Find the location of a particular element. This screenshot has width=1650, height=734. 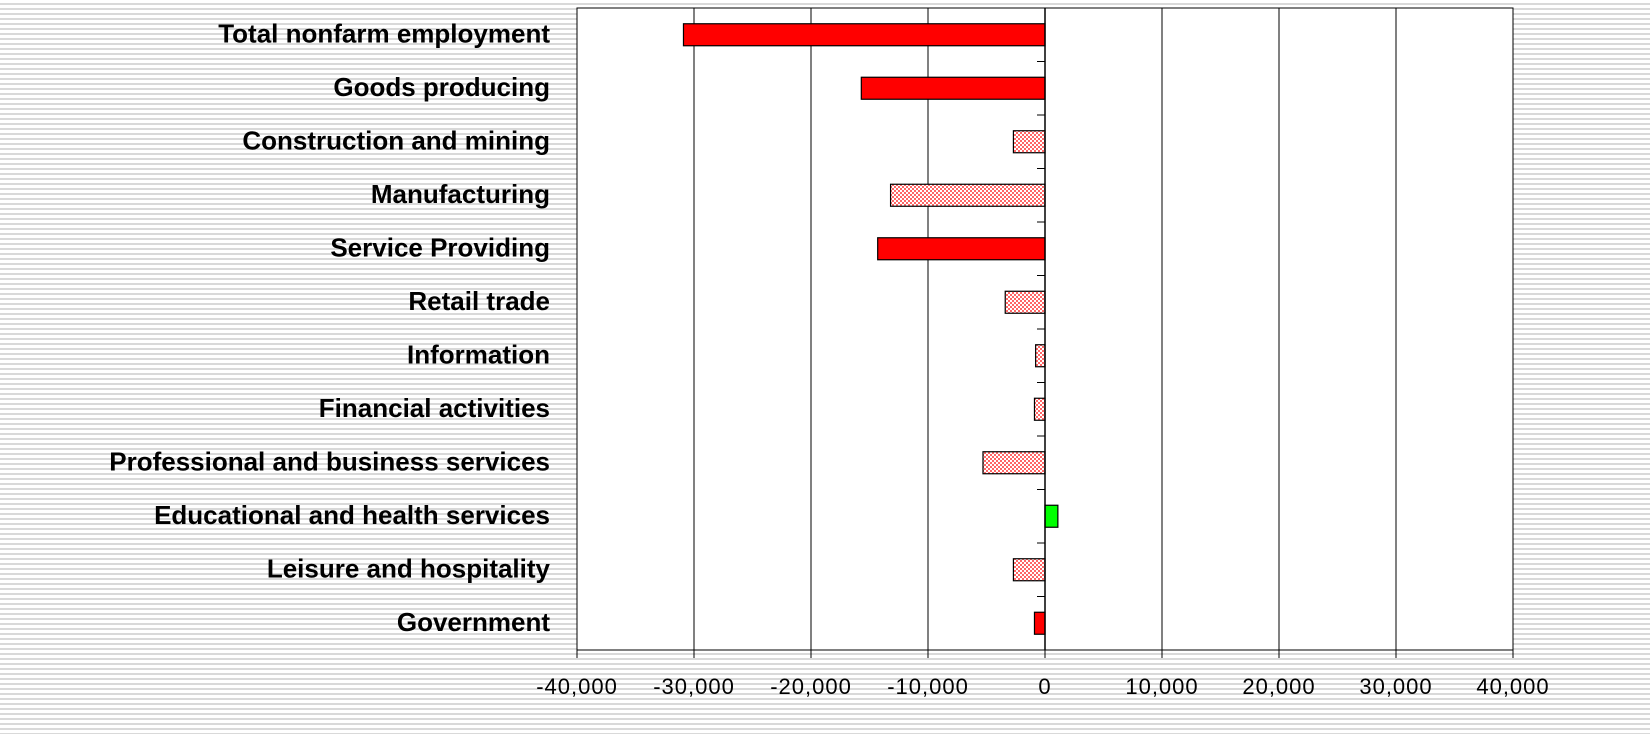

y-tick-label: Educational and health services is located at coordinates (352, 515).